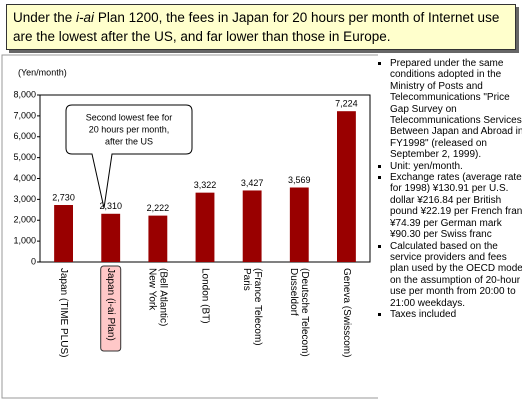 The height and width of the screenshot is (410, 522). What do you see at coordinates (24, 220) in the screenshot?
I see `y-tick-label: 2,000` at bounding box center [24, 220].